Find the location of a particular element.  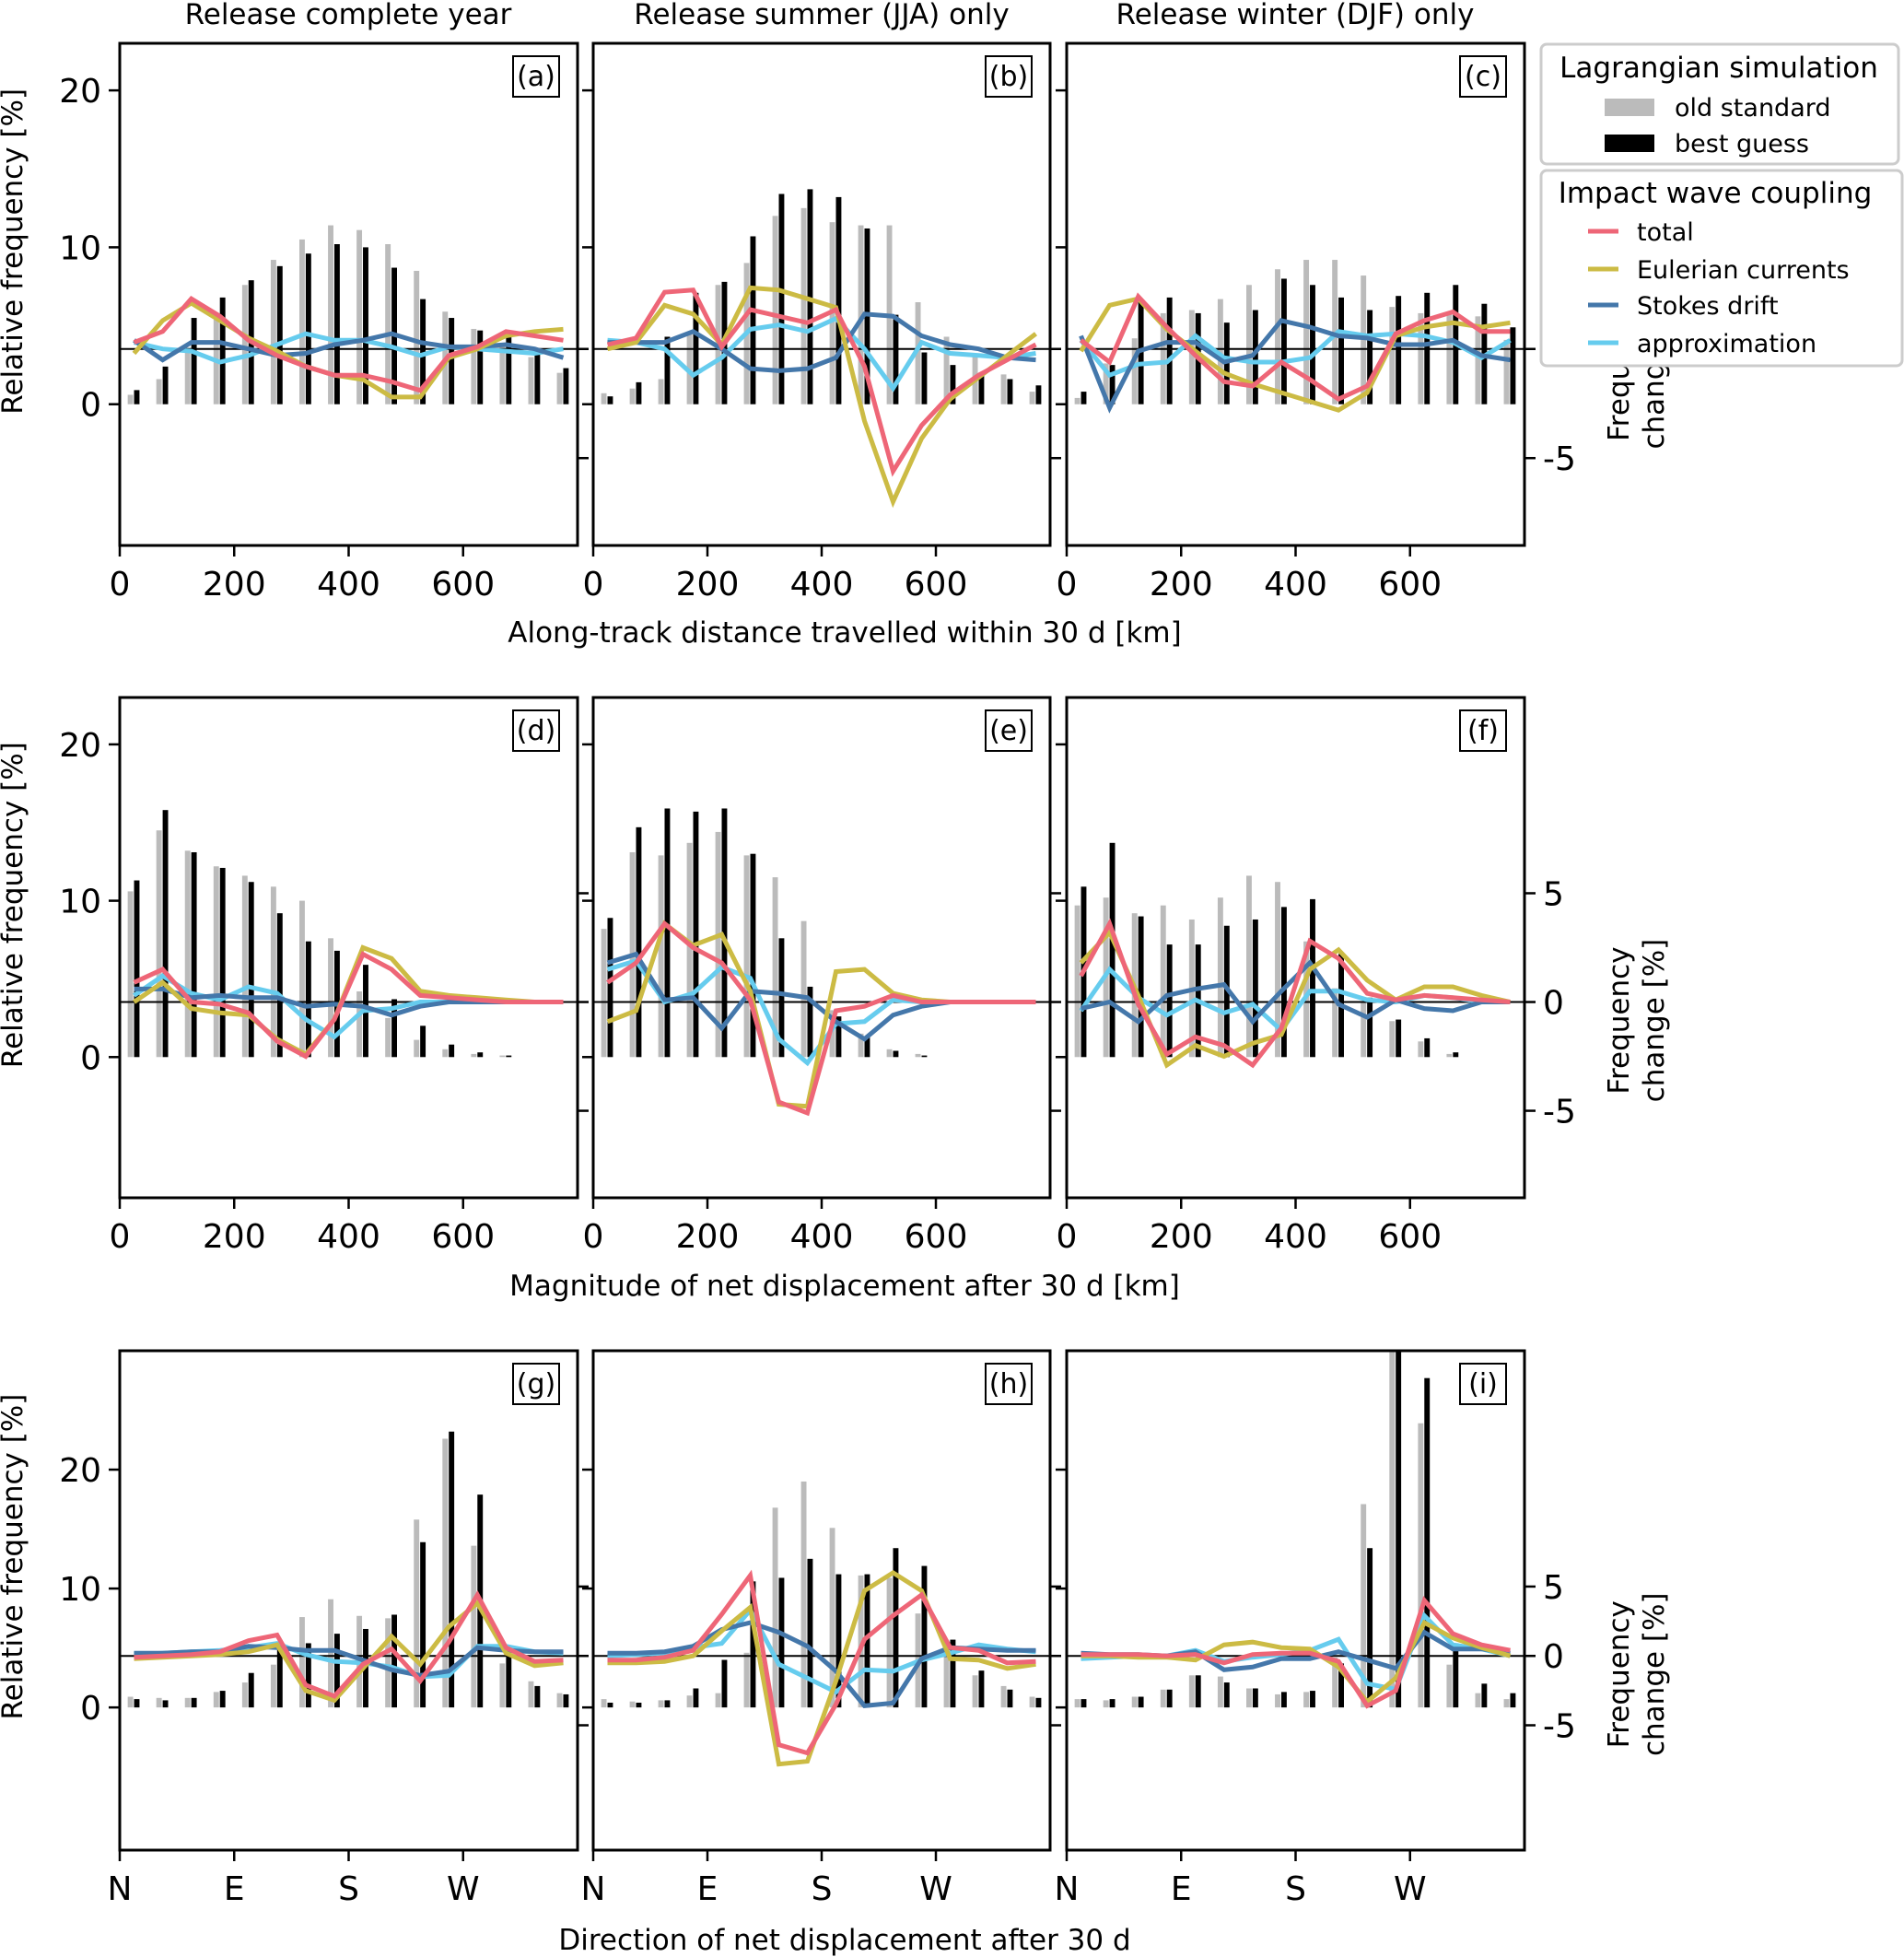

y-axis-label-left: Relative frequency [%] is located at coordinates (14, 1557).